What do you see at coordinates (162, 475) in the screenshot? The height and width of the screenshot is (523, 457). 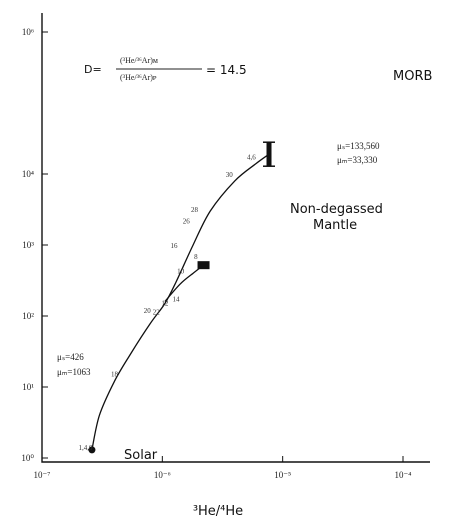 I see `x-tick-label: 10⁻⁶` at bounding box center [162, 475].